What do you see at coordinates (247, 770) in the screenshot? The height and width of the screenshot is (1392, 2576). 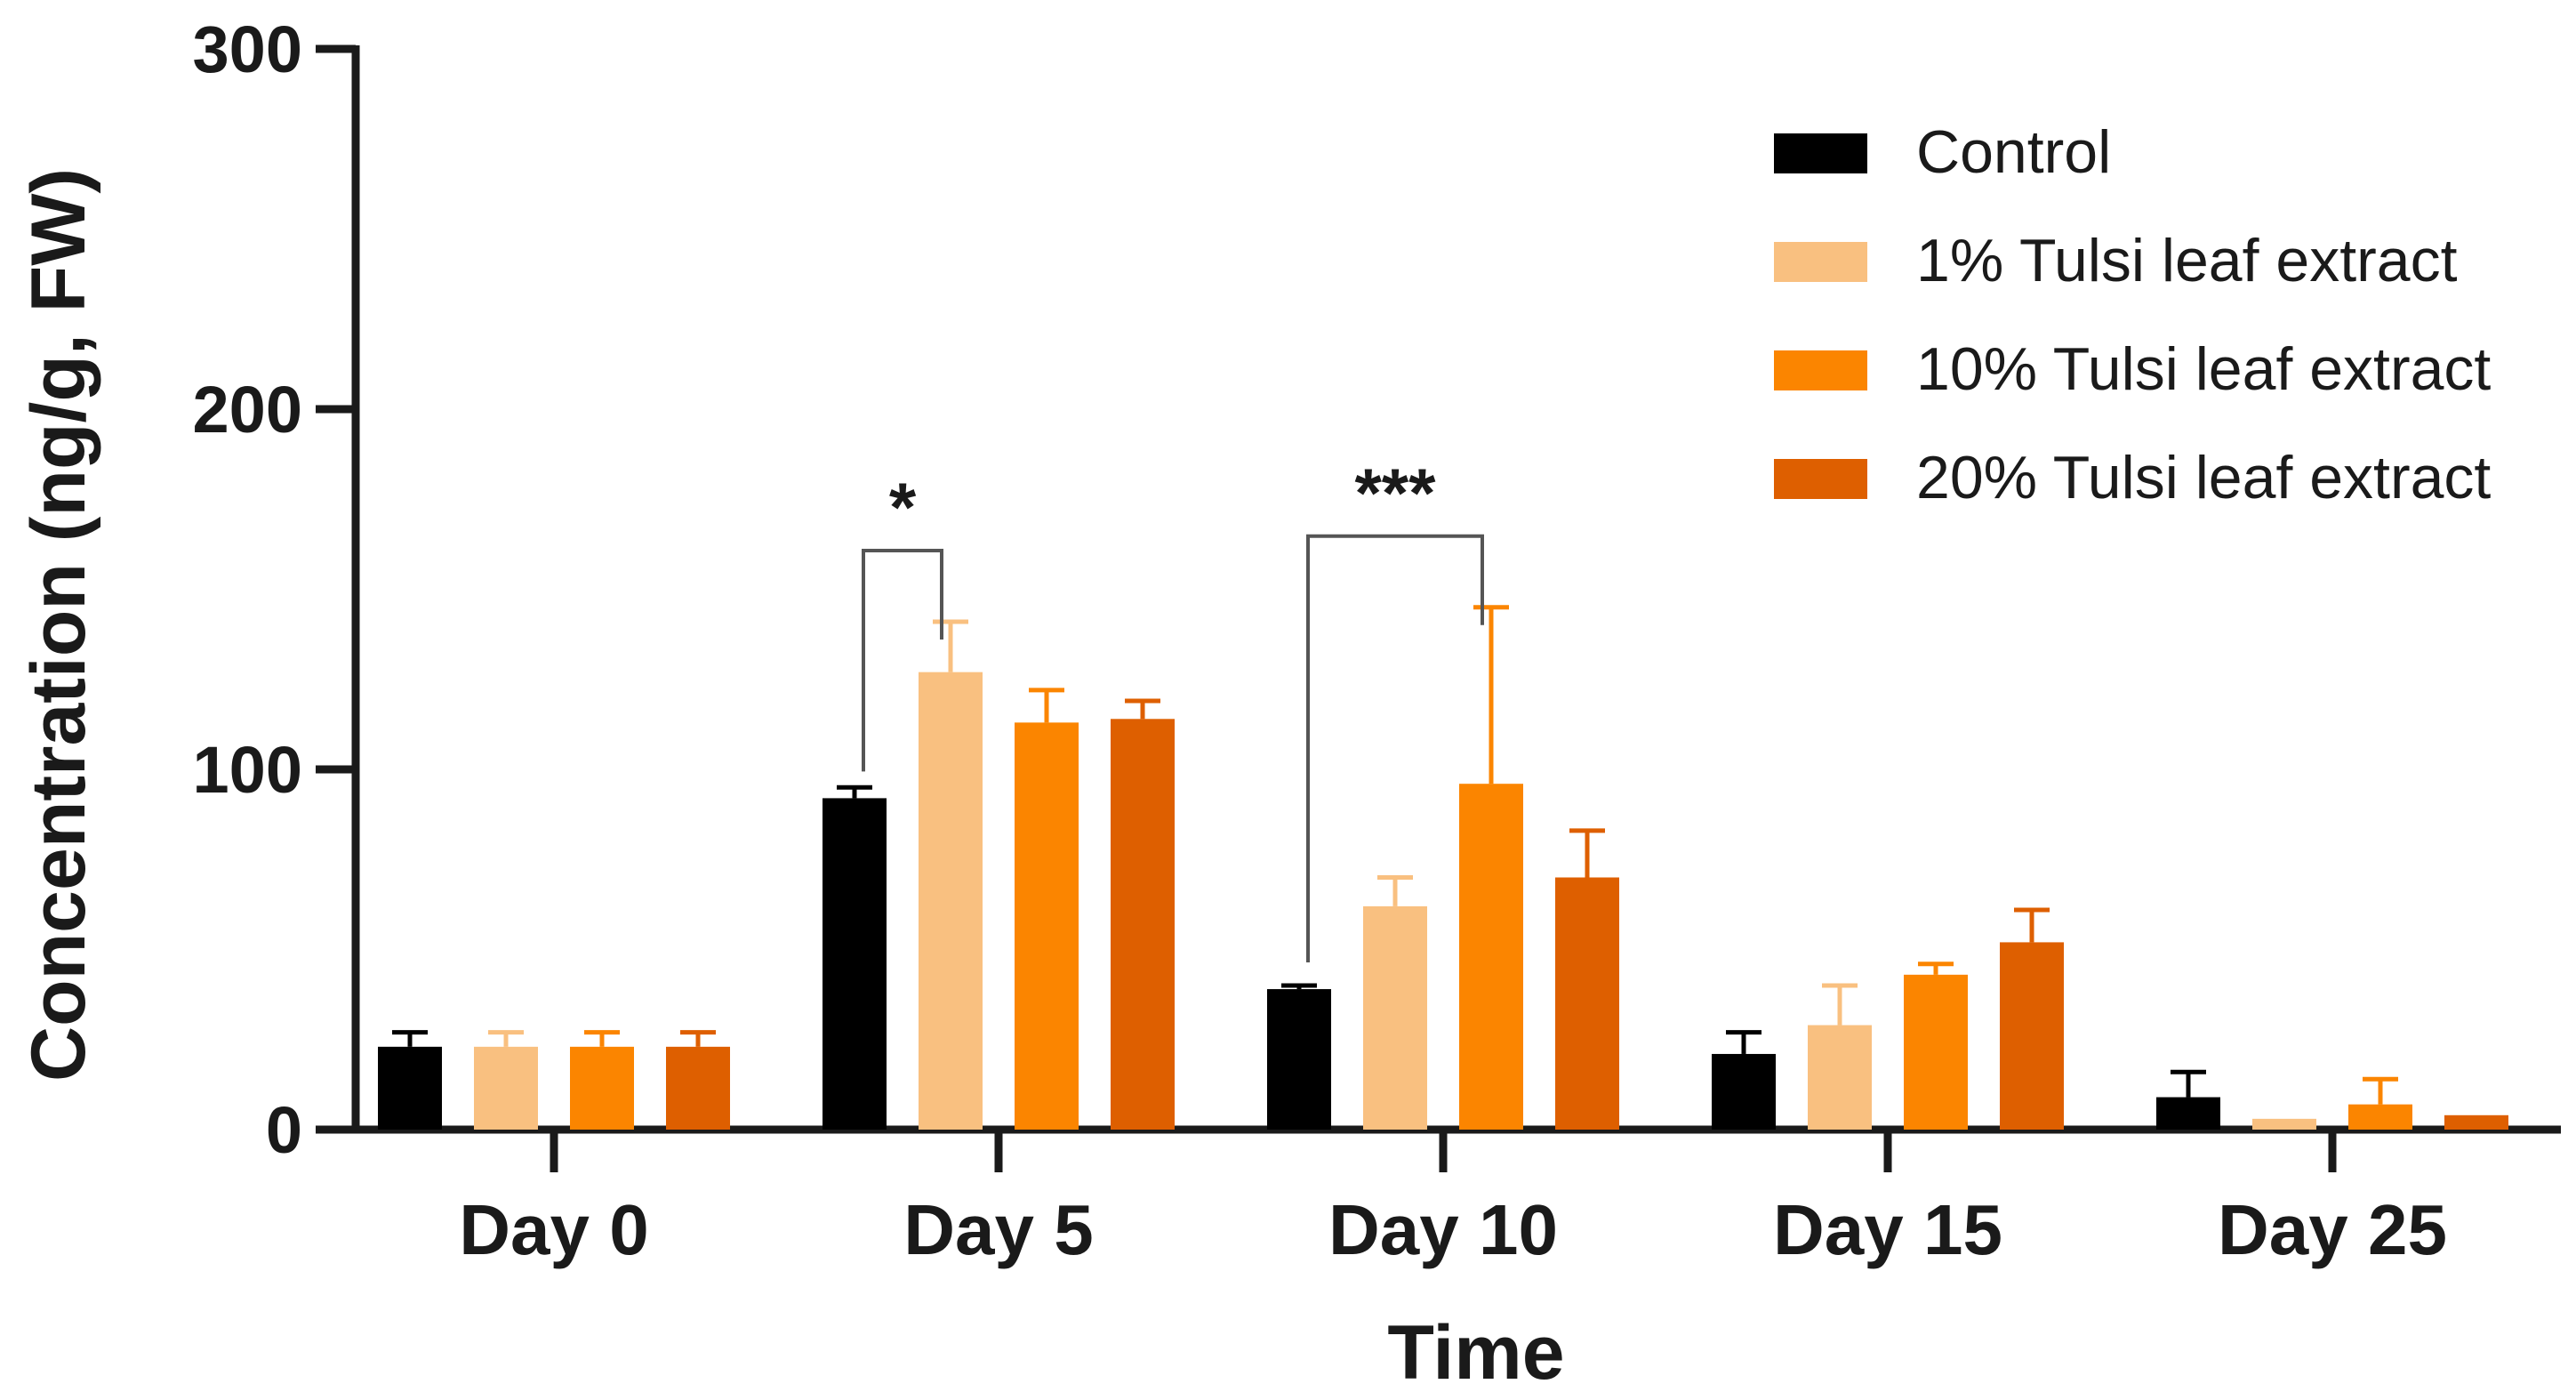 I see `y-tick-label: 100` at bounding box center [247, 770].